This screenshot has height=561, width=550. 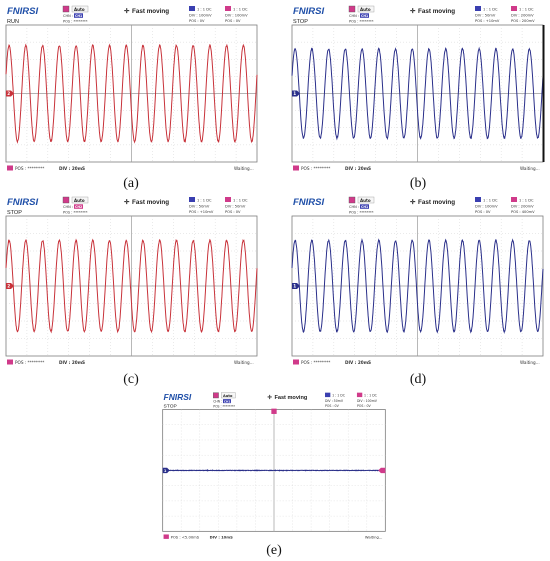 I want to click on ch2-pos: POS : 400mV, so click(x=523, y=212).